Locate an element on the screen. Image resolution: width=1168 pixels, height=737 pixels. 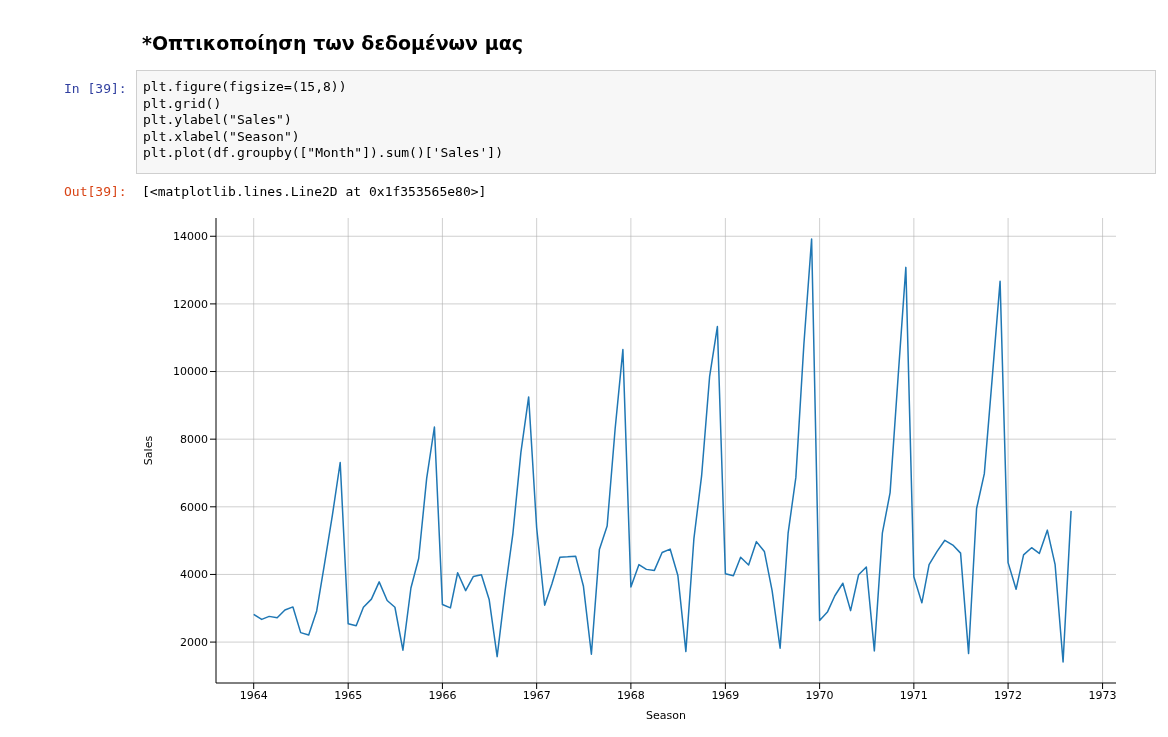
x-tick-label: 1965 is located at coordinates (348, 695).